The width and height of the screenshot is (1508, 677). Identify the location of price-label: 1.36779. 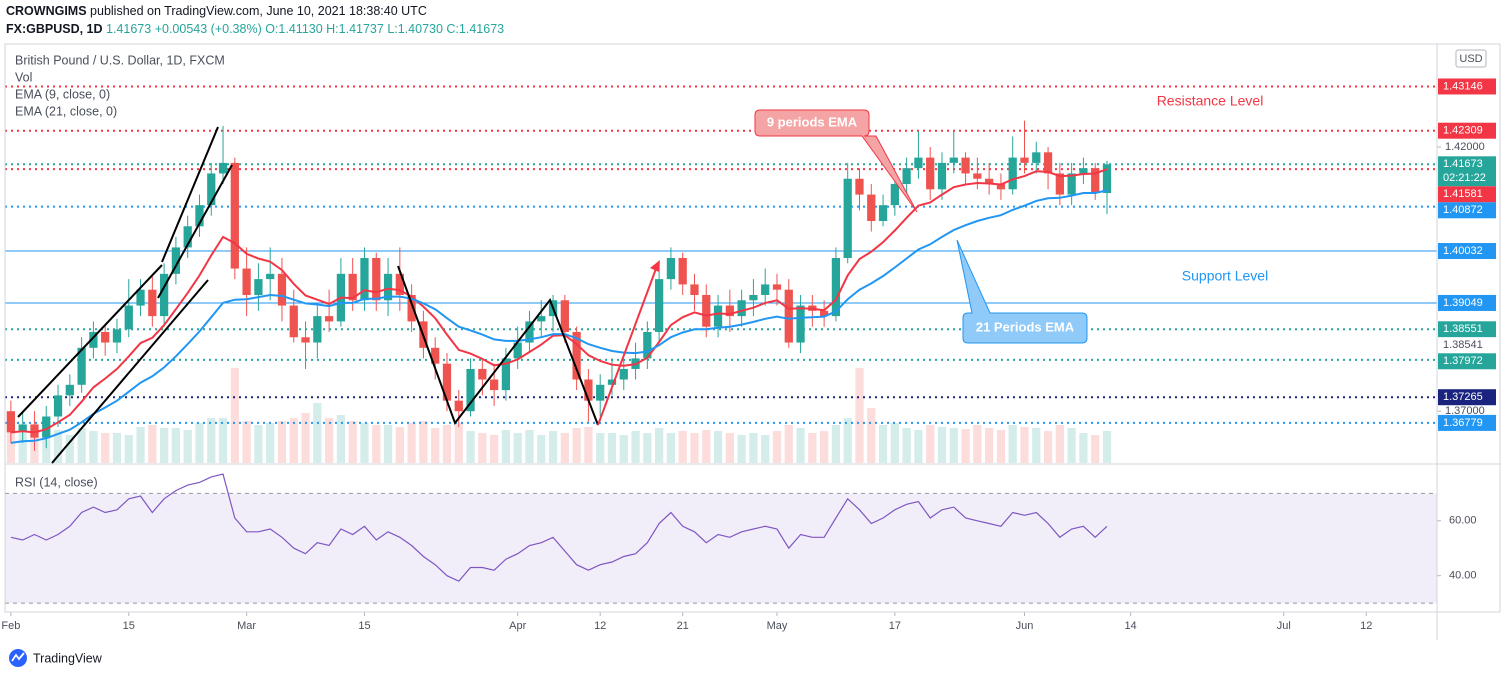
(1463, 423).